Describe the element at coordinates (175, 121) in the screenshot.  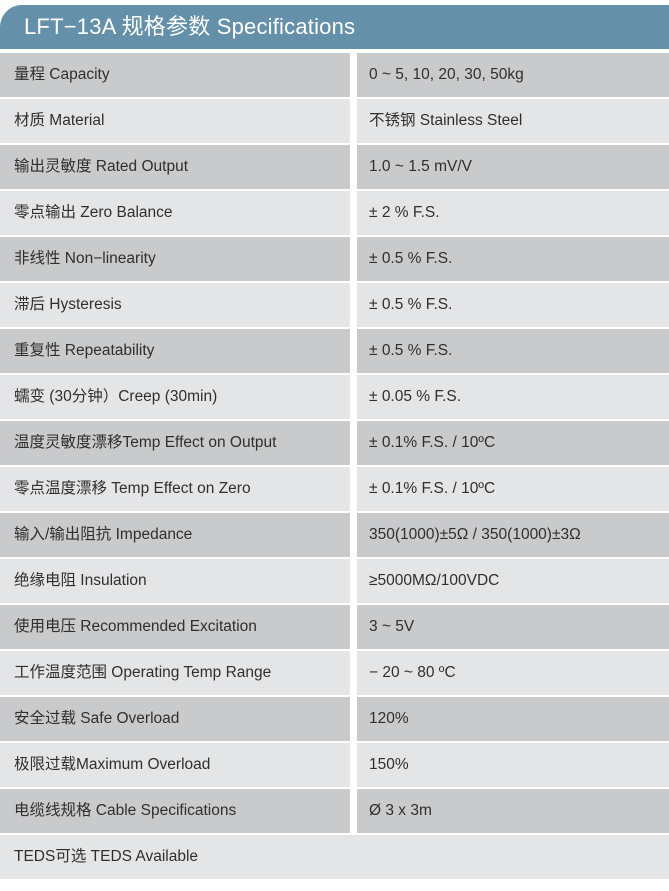
I see `spec-label: 材质 Material` at that location.